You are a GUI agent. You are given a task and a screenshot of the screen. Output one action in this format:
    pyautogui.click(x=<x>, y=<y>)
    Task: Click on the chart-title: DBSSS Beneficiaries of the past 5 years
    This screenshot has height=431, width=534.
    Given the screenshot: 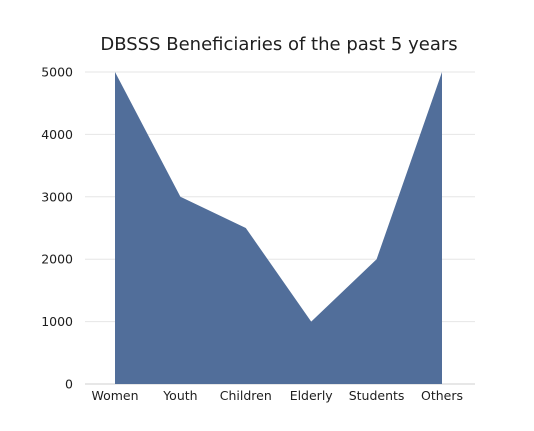 What is the action you would take?
    pyautogui.click(x=279, y=44)
    